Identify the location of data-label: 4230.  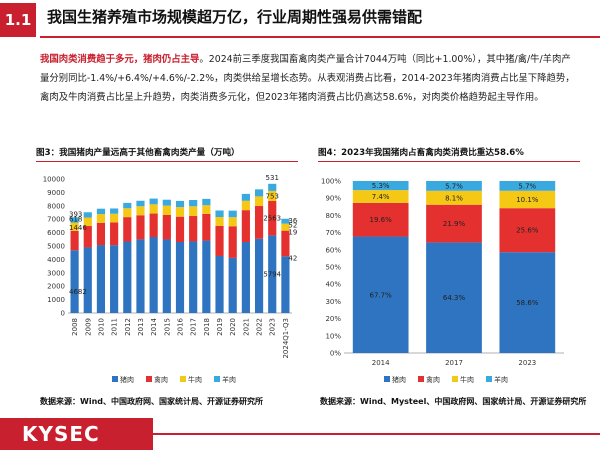
(293, 258).